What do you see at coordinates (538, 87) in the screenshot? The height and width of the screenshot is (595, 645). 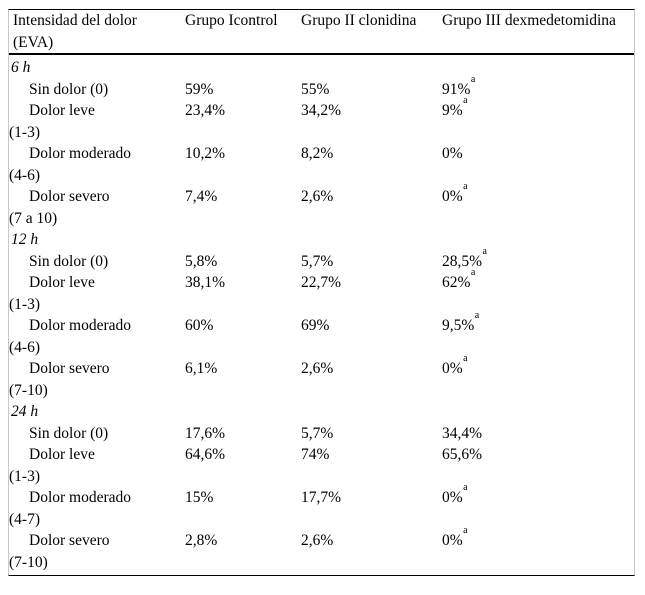 I see `cell-group3: 91%a` at bounding box center [538, 87].